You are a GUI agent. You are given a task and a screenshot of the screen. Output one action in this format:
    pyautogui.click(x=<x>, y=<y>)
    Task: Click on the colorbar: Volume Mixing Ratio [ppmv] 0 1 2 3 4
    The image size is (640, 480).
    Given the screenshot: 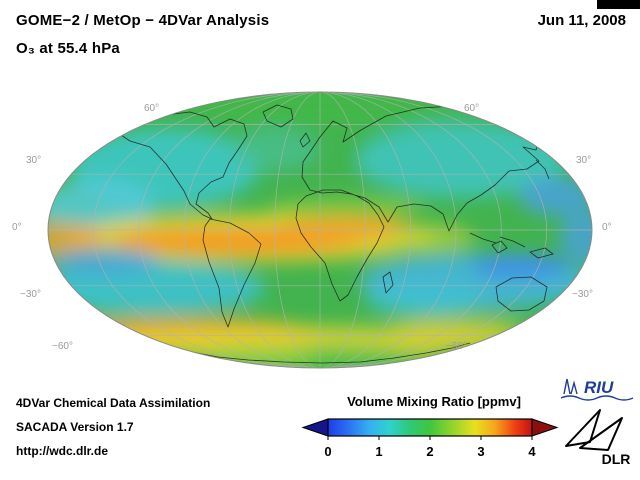 What is the action you would take?
    pyautogui.click(x=430, y=426)
    